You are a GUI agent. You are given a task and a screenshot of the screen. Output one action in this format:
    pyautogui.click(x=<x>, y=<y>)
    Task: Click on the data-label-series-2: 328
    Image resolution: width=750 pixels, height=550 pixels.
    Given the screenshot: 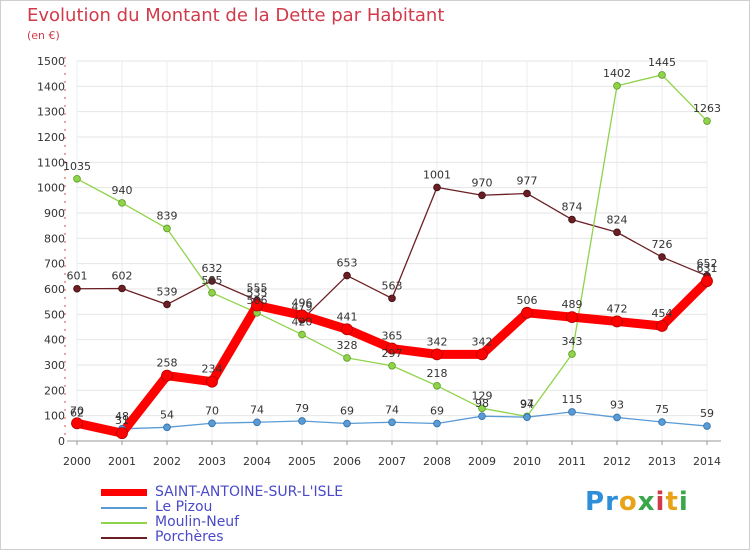 What is the action you would take?
    pyautogui.click(x=347, y=345)
    